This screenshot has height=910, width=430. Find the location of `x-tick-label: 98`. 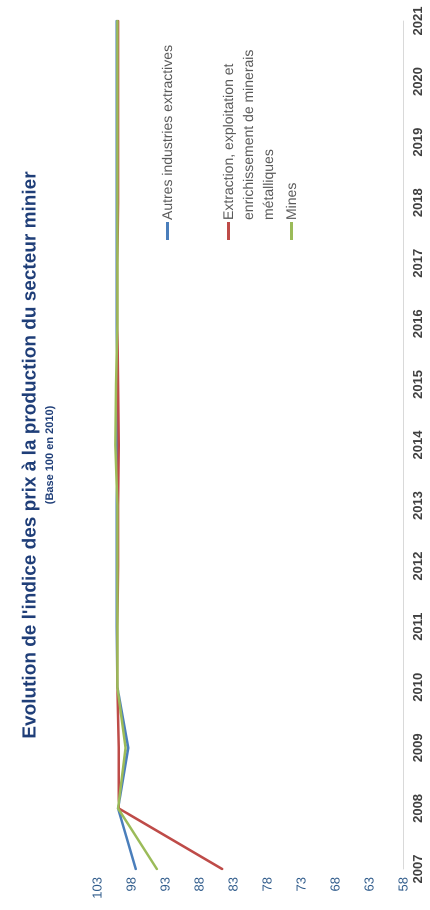

x-tick-label: 98 is located at coordinates (131, 884).